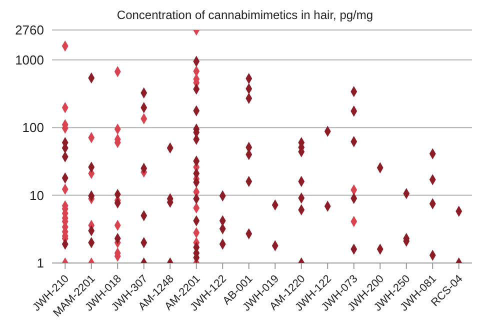 The width and height of the screenshot is (490, 333). I want to click on y-tick-label: 1, so click(40, 263).